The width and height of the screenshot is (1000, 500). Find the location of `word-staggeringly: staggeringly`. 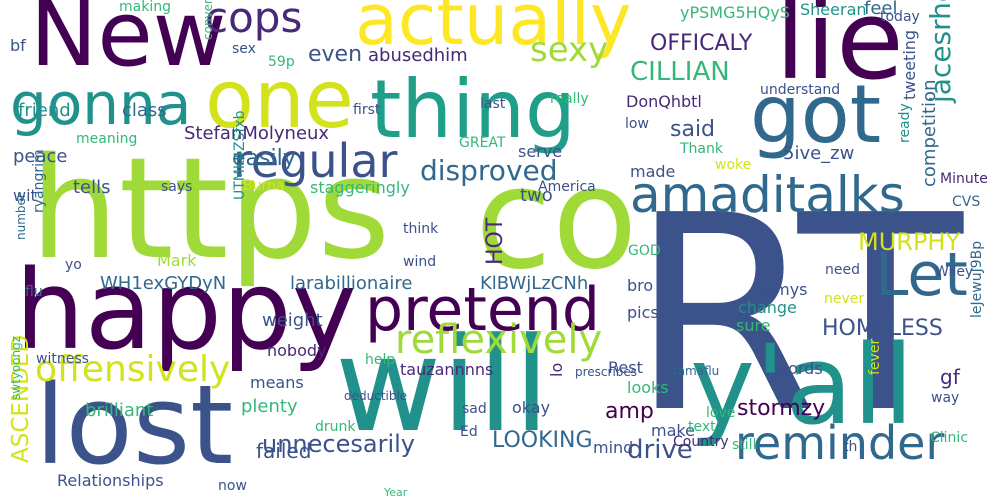

word-staggeringly: staggeringly is located at coordinates (360, 187).